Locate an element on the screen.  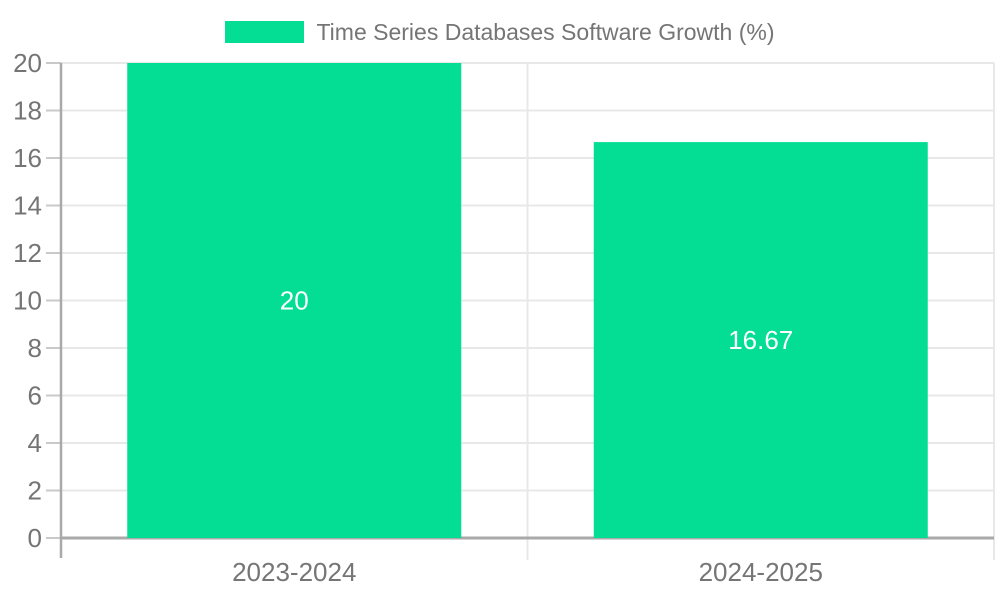
y-axis-label: 18 is located at coordinates (27, 111).